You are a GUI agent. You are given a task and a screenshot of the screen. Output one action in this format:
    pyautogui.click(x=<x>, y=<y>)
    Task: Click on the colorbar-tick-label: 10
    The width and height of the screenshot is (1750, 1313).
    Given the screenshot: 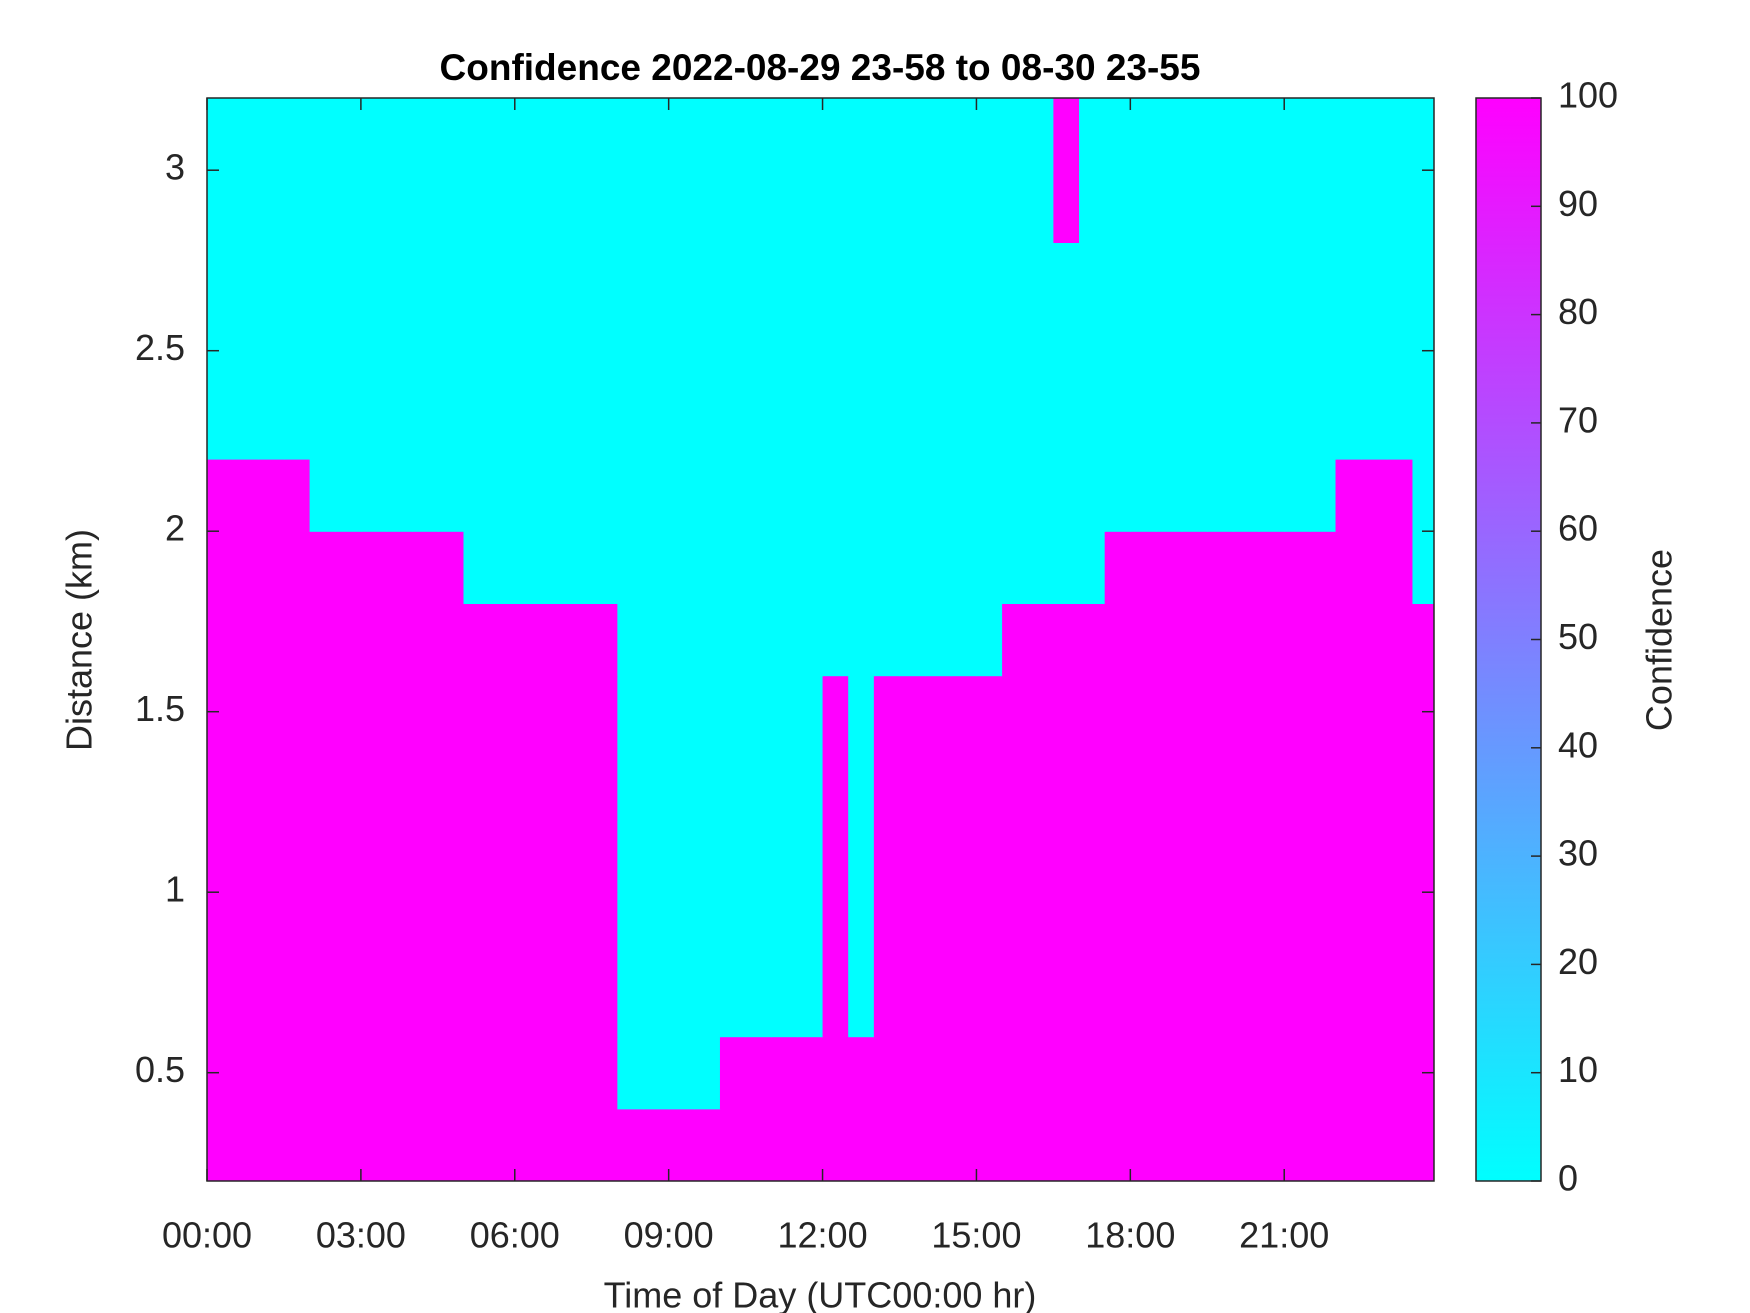 What is the action you would take?
    pyautogui.click(x=1578, y=1069)
    